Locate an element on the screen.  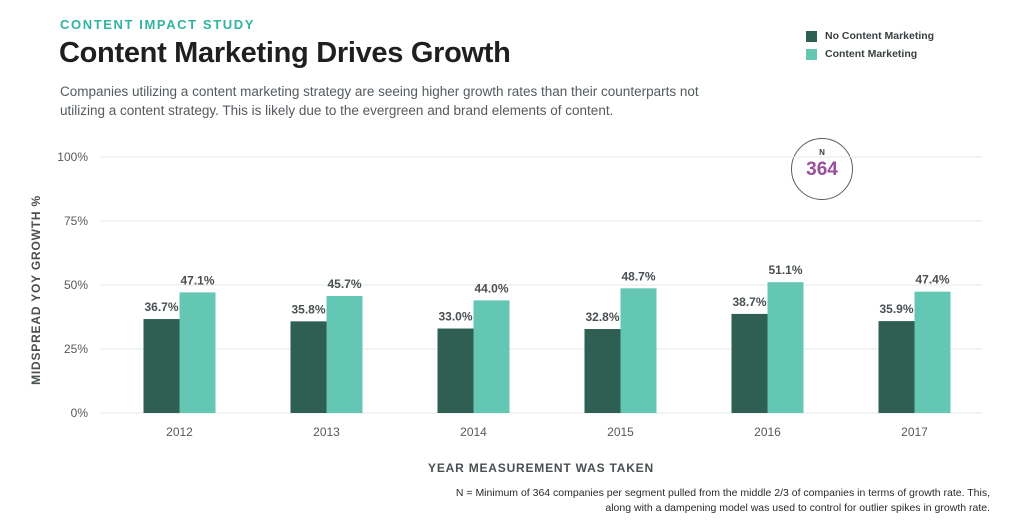
y-tick-label: 75% is located at coordinates (76, 221).